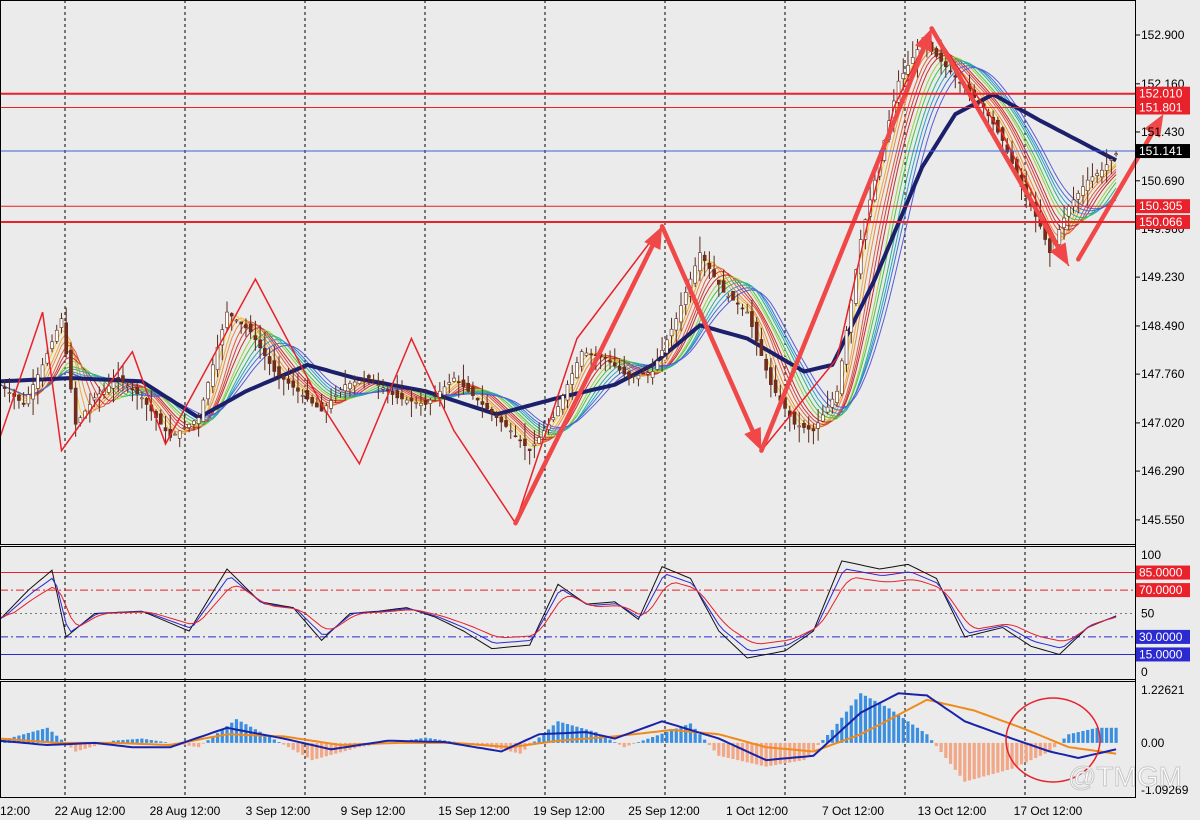 This screenshot has width=1200, height=820. I want to click on x-tick-label: 13 Oct 12:00, so click(952, 811).